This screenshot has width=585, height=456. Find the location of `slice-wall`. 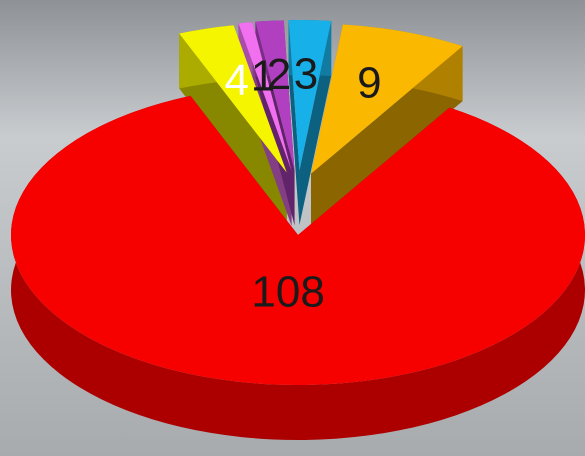

slice-wall is located at coordinates (387, 137).